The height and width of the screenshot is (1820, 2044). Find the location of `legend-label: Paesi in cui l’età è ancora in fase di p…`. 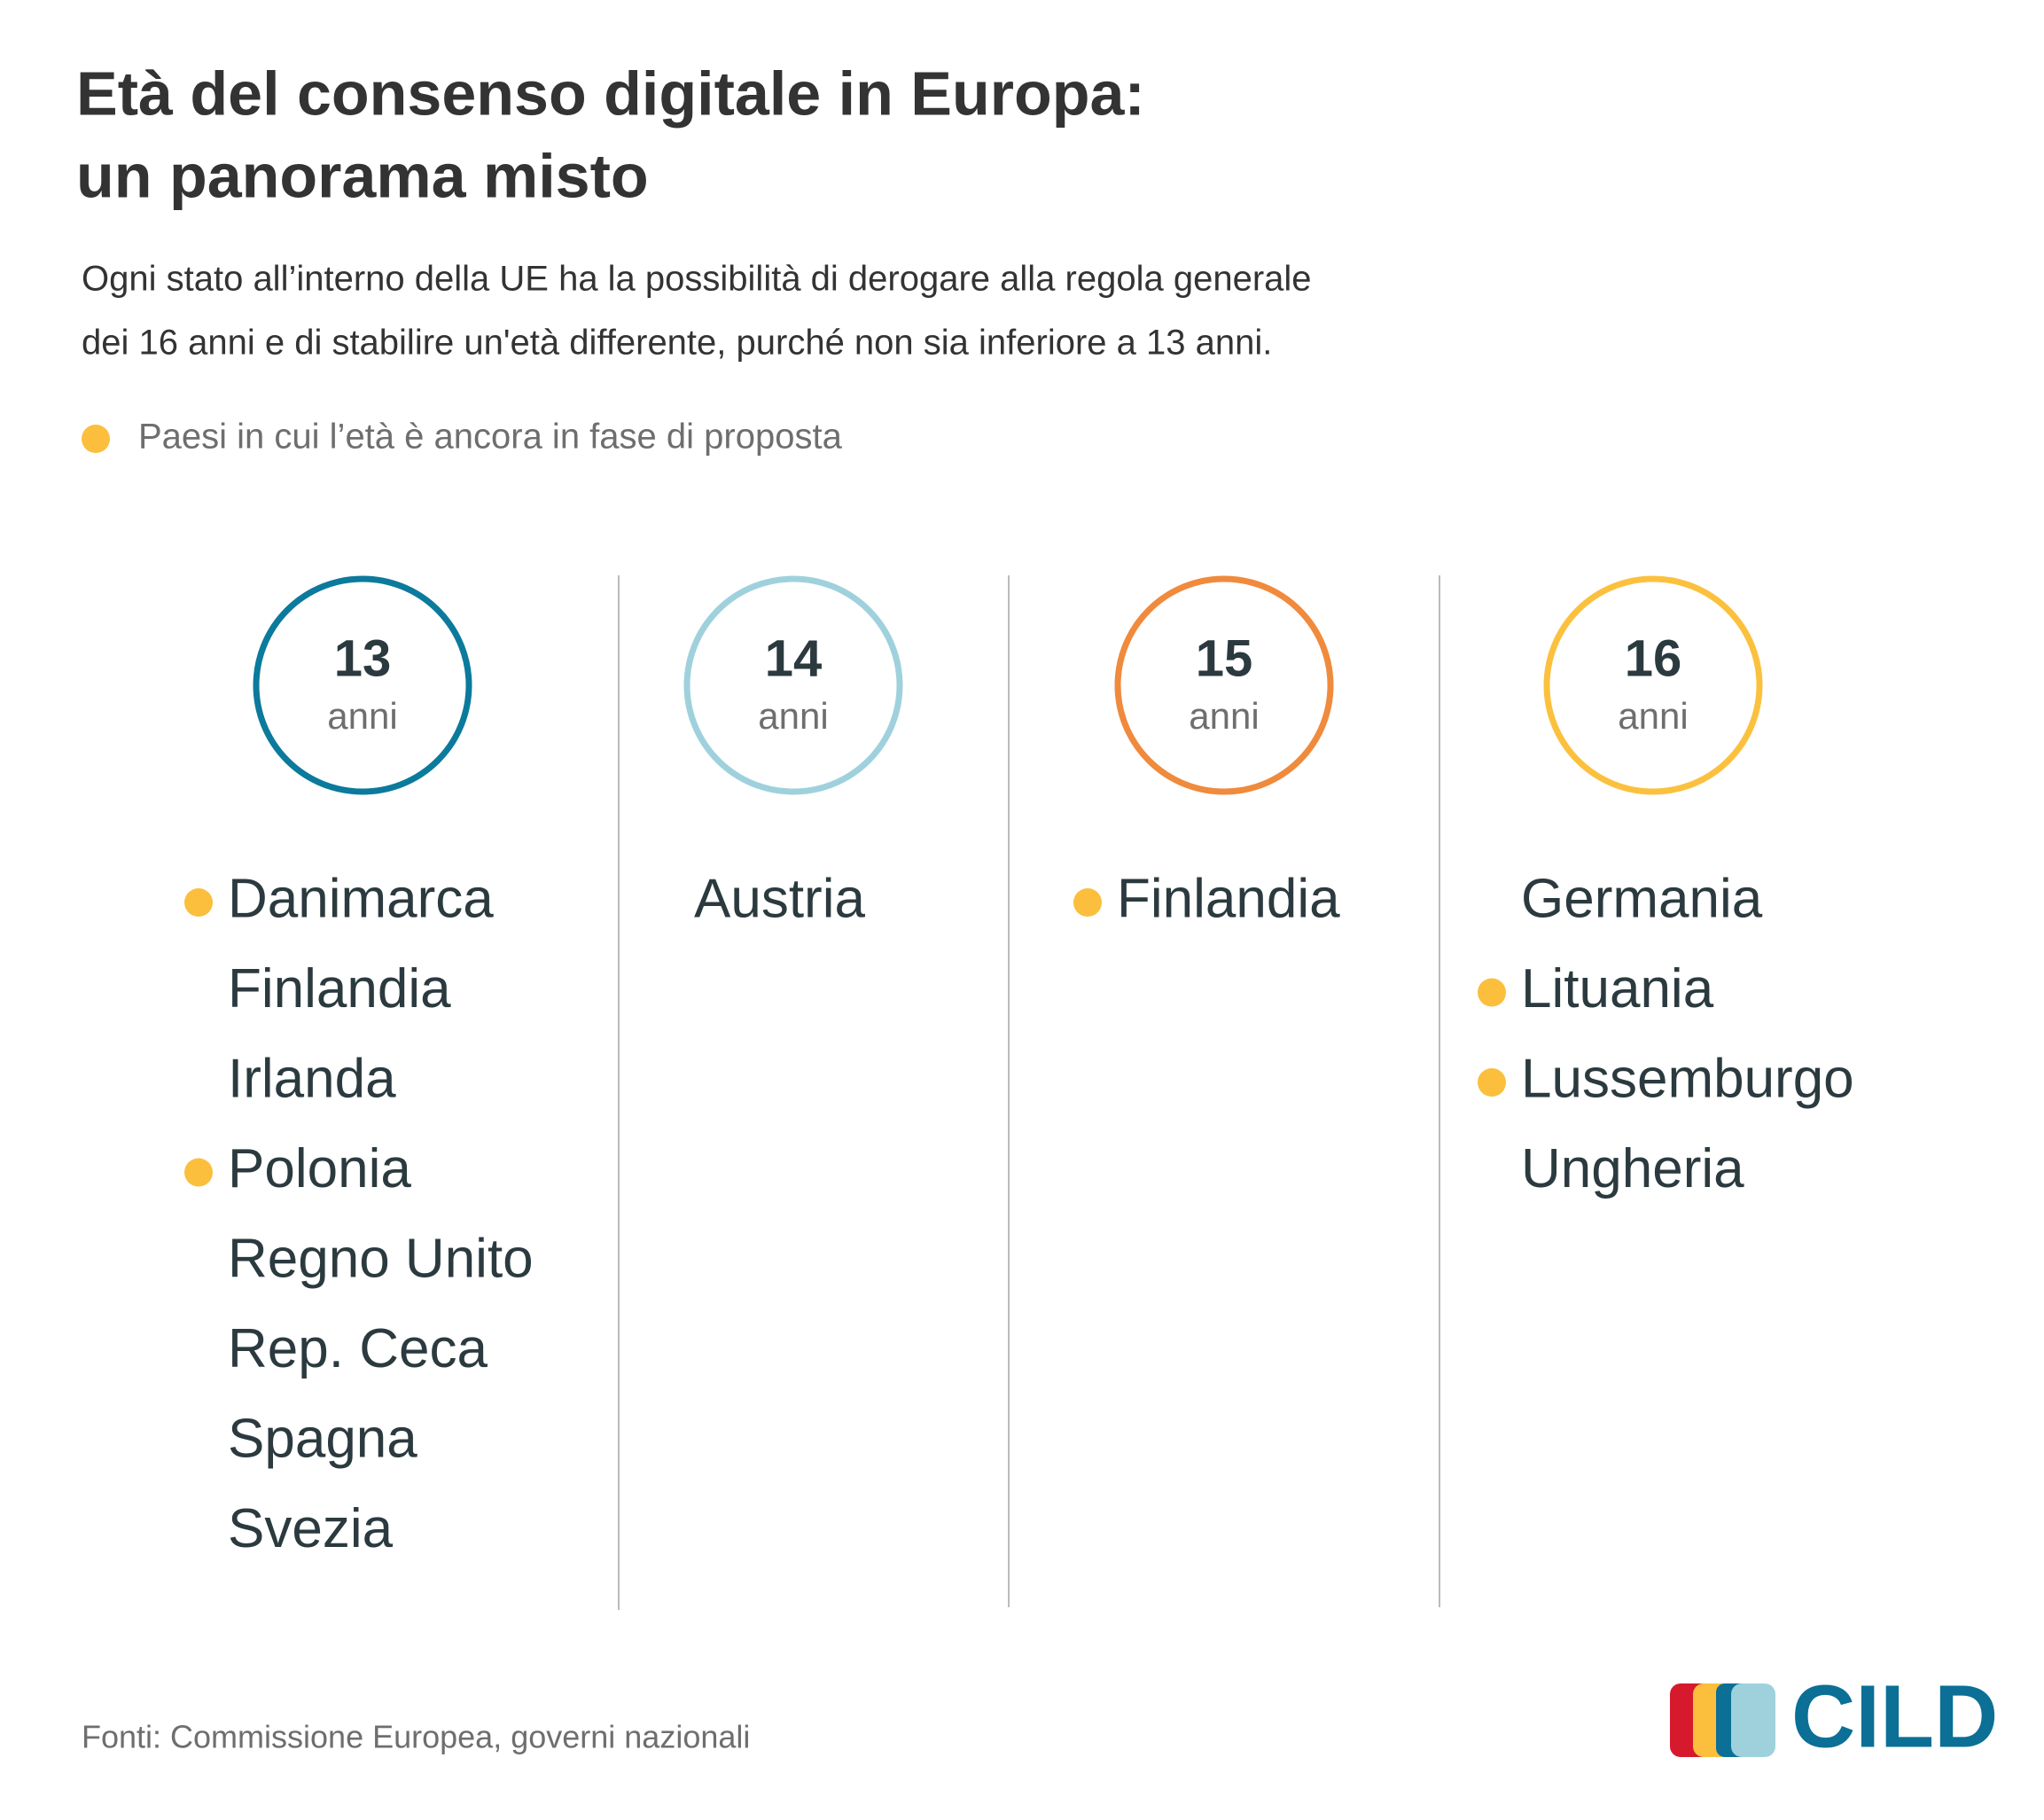

legend-label: Paesi in cui l’età è ancora in fase di p… is located at coordinates (490, 437).